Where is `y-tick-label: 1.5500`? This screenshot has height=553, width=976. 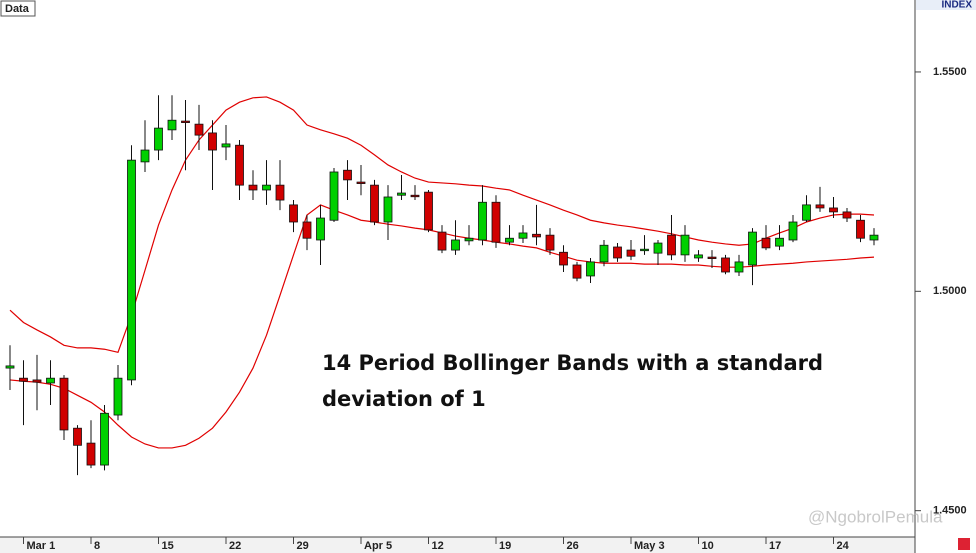
y-tick-label: 1.5500 is located at coordinates (950, 72).